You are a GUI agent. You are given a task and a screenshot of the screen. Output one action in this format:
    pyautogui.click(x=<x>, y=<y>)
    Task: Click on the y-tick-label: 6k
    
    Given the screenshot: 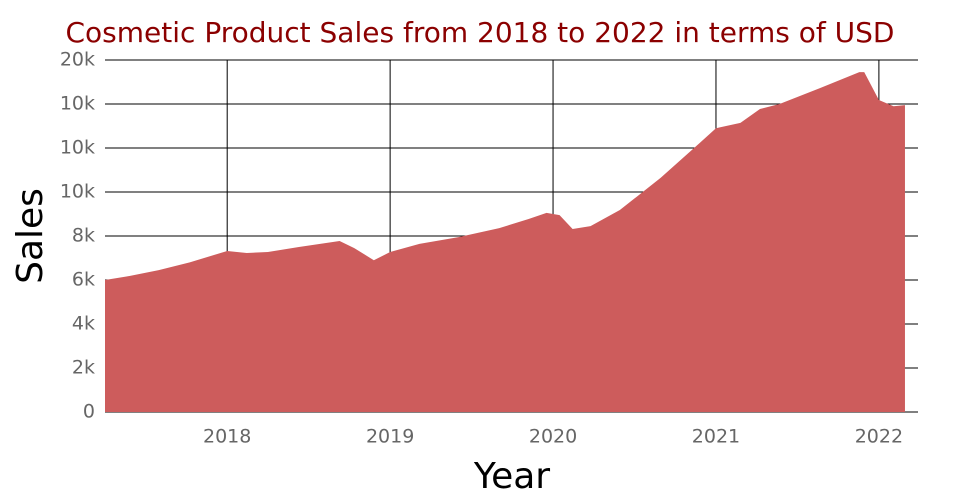 What is the action you would take?
    pyautogui.click(x=83, y=280)
    